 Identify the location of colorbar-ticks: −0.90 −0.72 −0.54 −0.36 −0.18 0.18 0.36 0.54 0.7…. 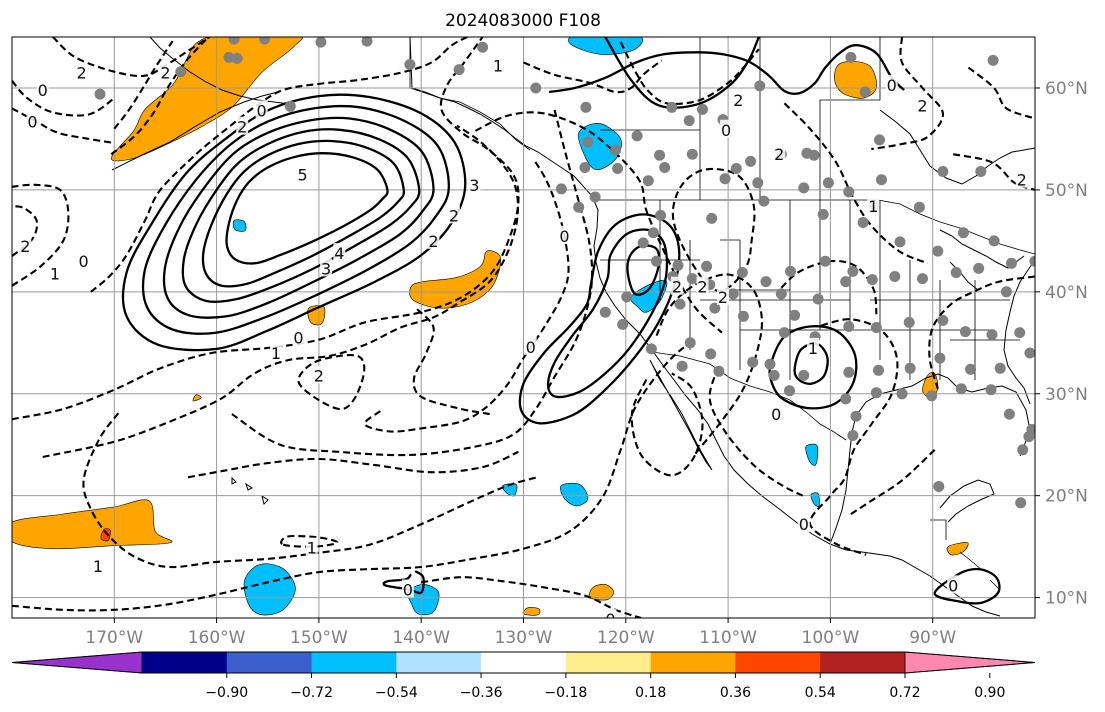
(605, 687).